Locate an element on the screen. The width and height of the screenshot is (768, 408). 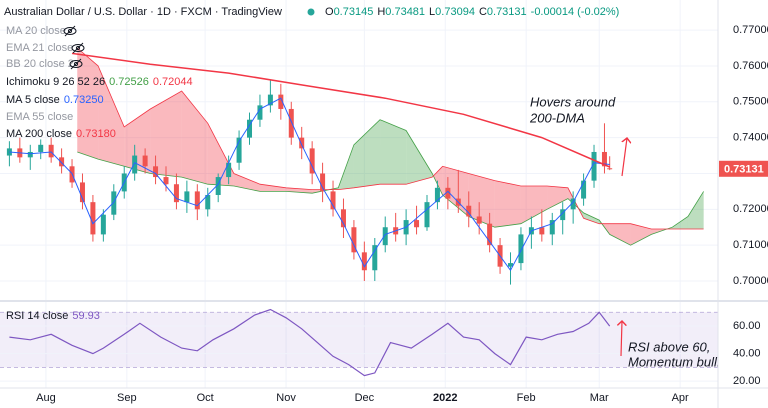
x-tick-label: 2022 is located at coordinates (445, 398).